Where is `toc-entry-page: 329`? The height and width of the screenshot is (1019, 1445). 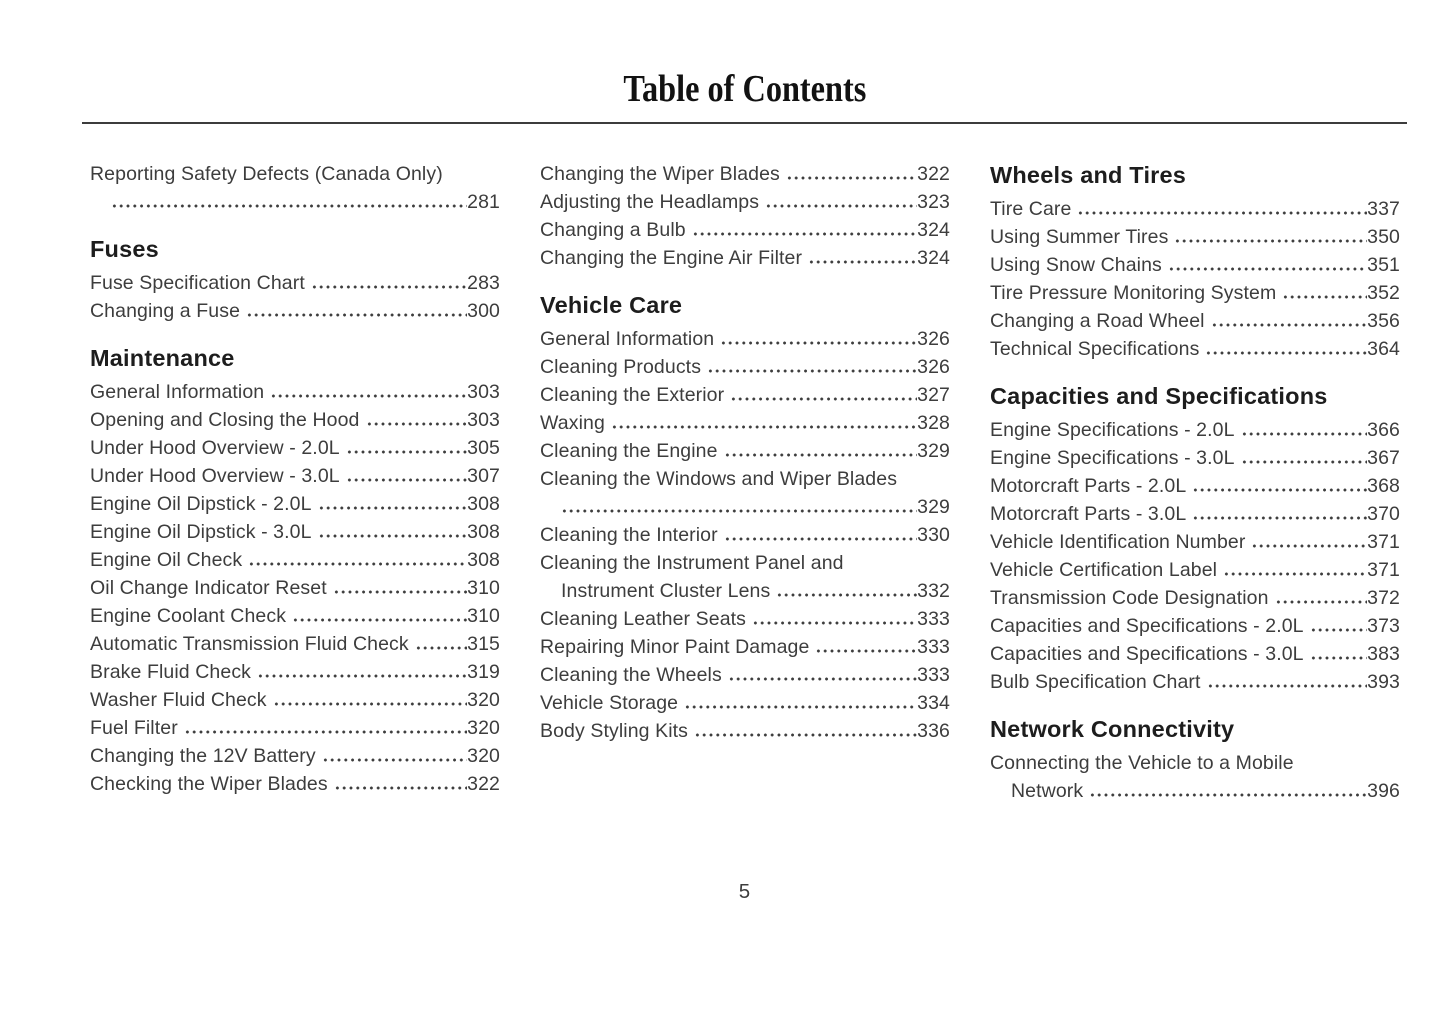
toc-entry-page: 329 is located at coordinates (933, 507).